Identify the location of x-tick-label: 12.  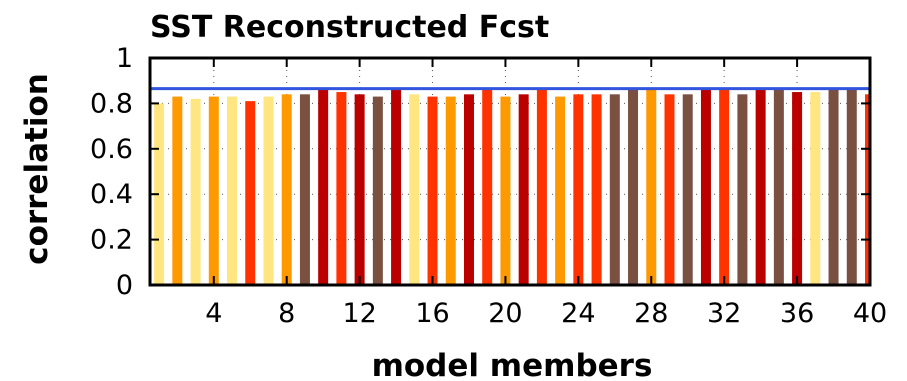
(359, 313).